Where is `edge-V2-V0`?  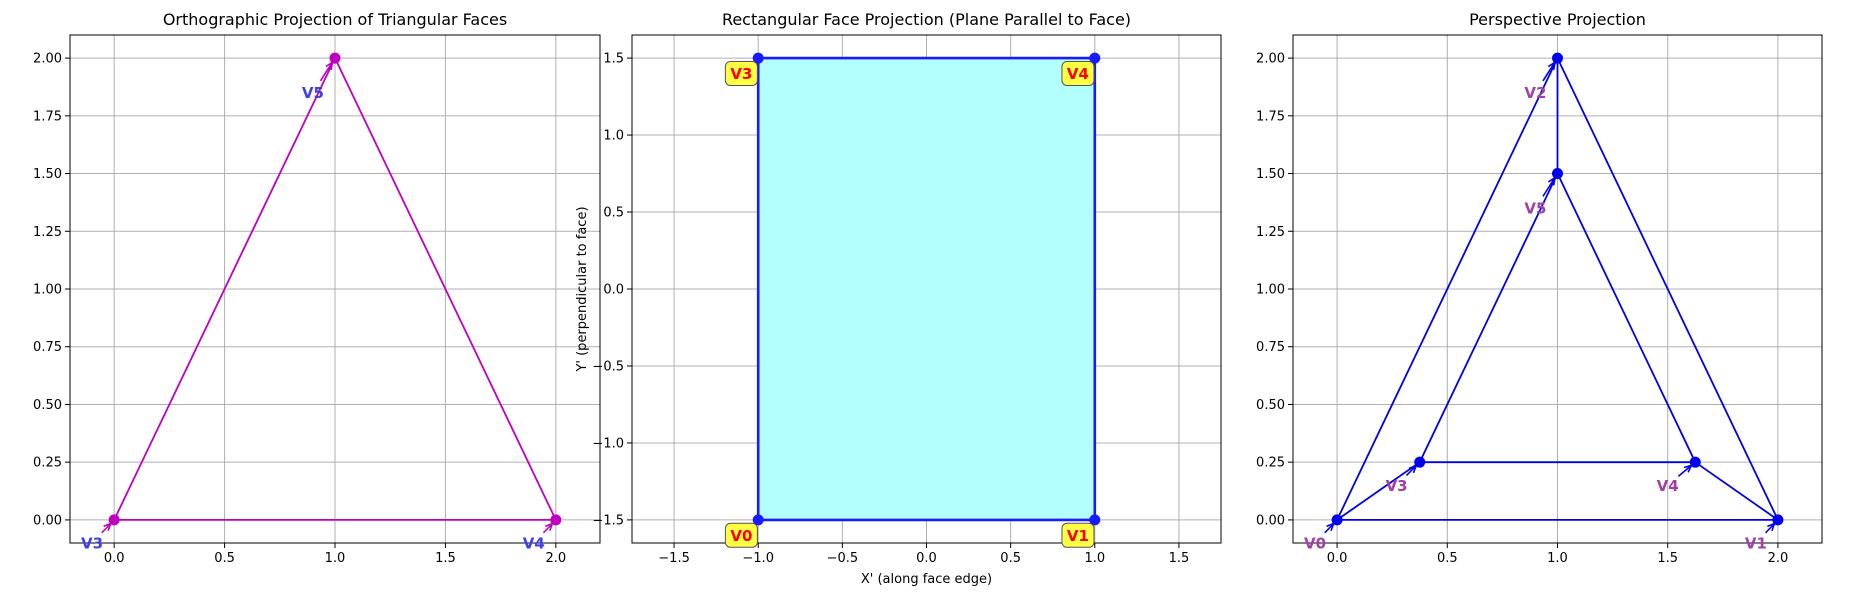
edge-V2-V0 is located at coordinates (1447, 289).